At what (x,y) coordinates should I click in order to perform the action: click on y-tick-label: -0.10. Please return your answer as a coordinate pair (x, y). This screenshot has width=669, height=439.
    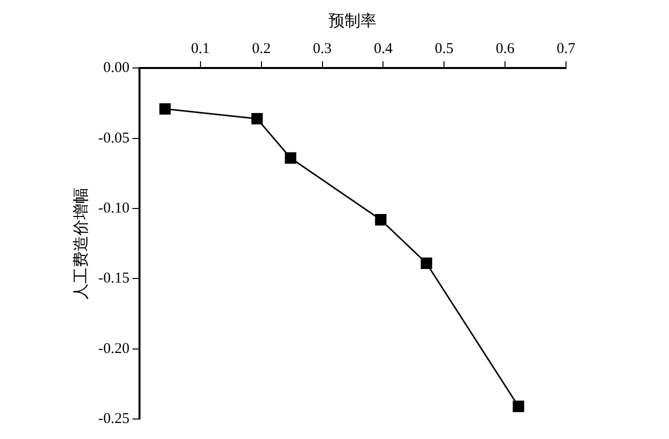
    Looking at the image, I should click on (114, 208).